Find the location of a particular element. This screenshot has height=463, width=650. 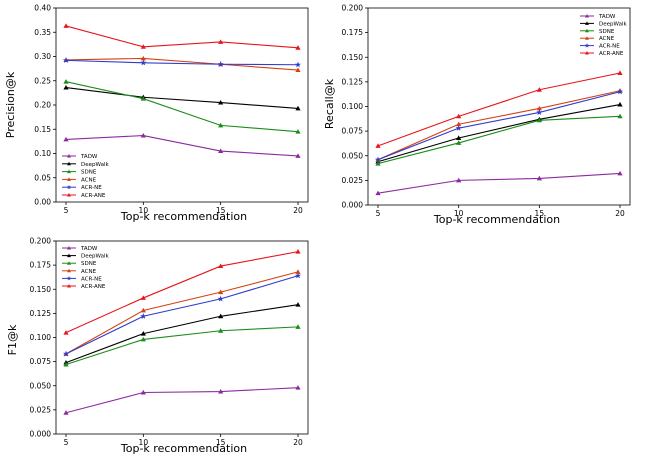

y-tick-label: 0.075 is located at coordinates (41, 361).